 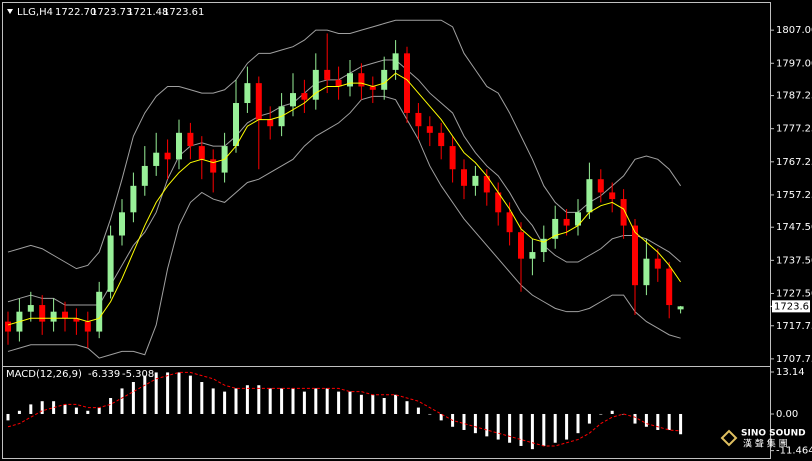 What do you see at coordinates (111, 12) in the screenshot?
I see `last-high: 1723.73` at bounding box center [111, 12].